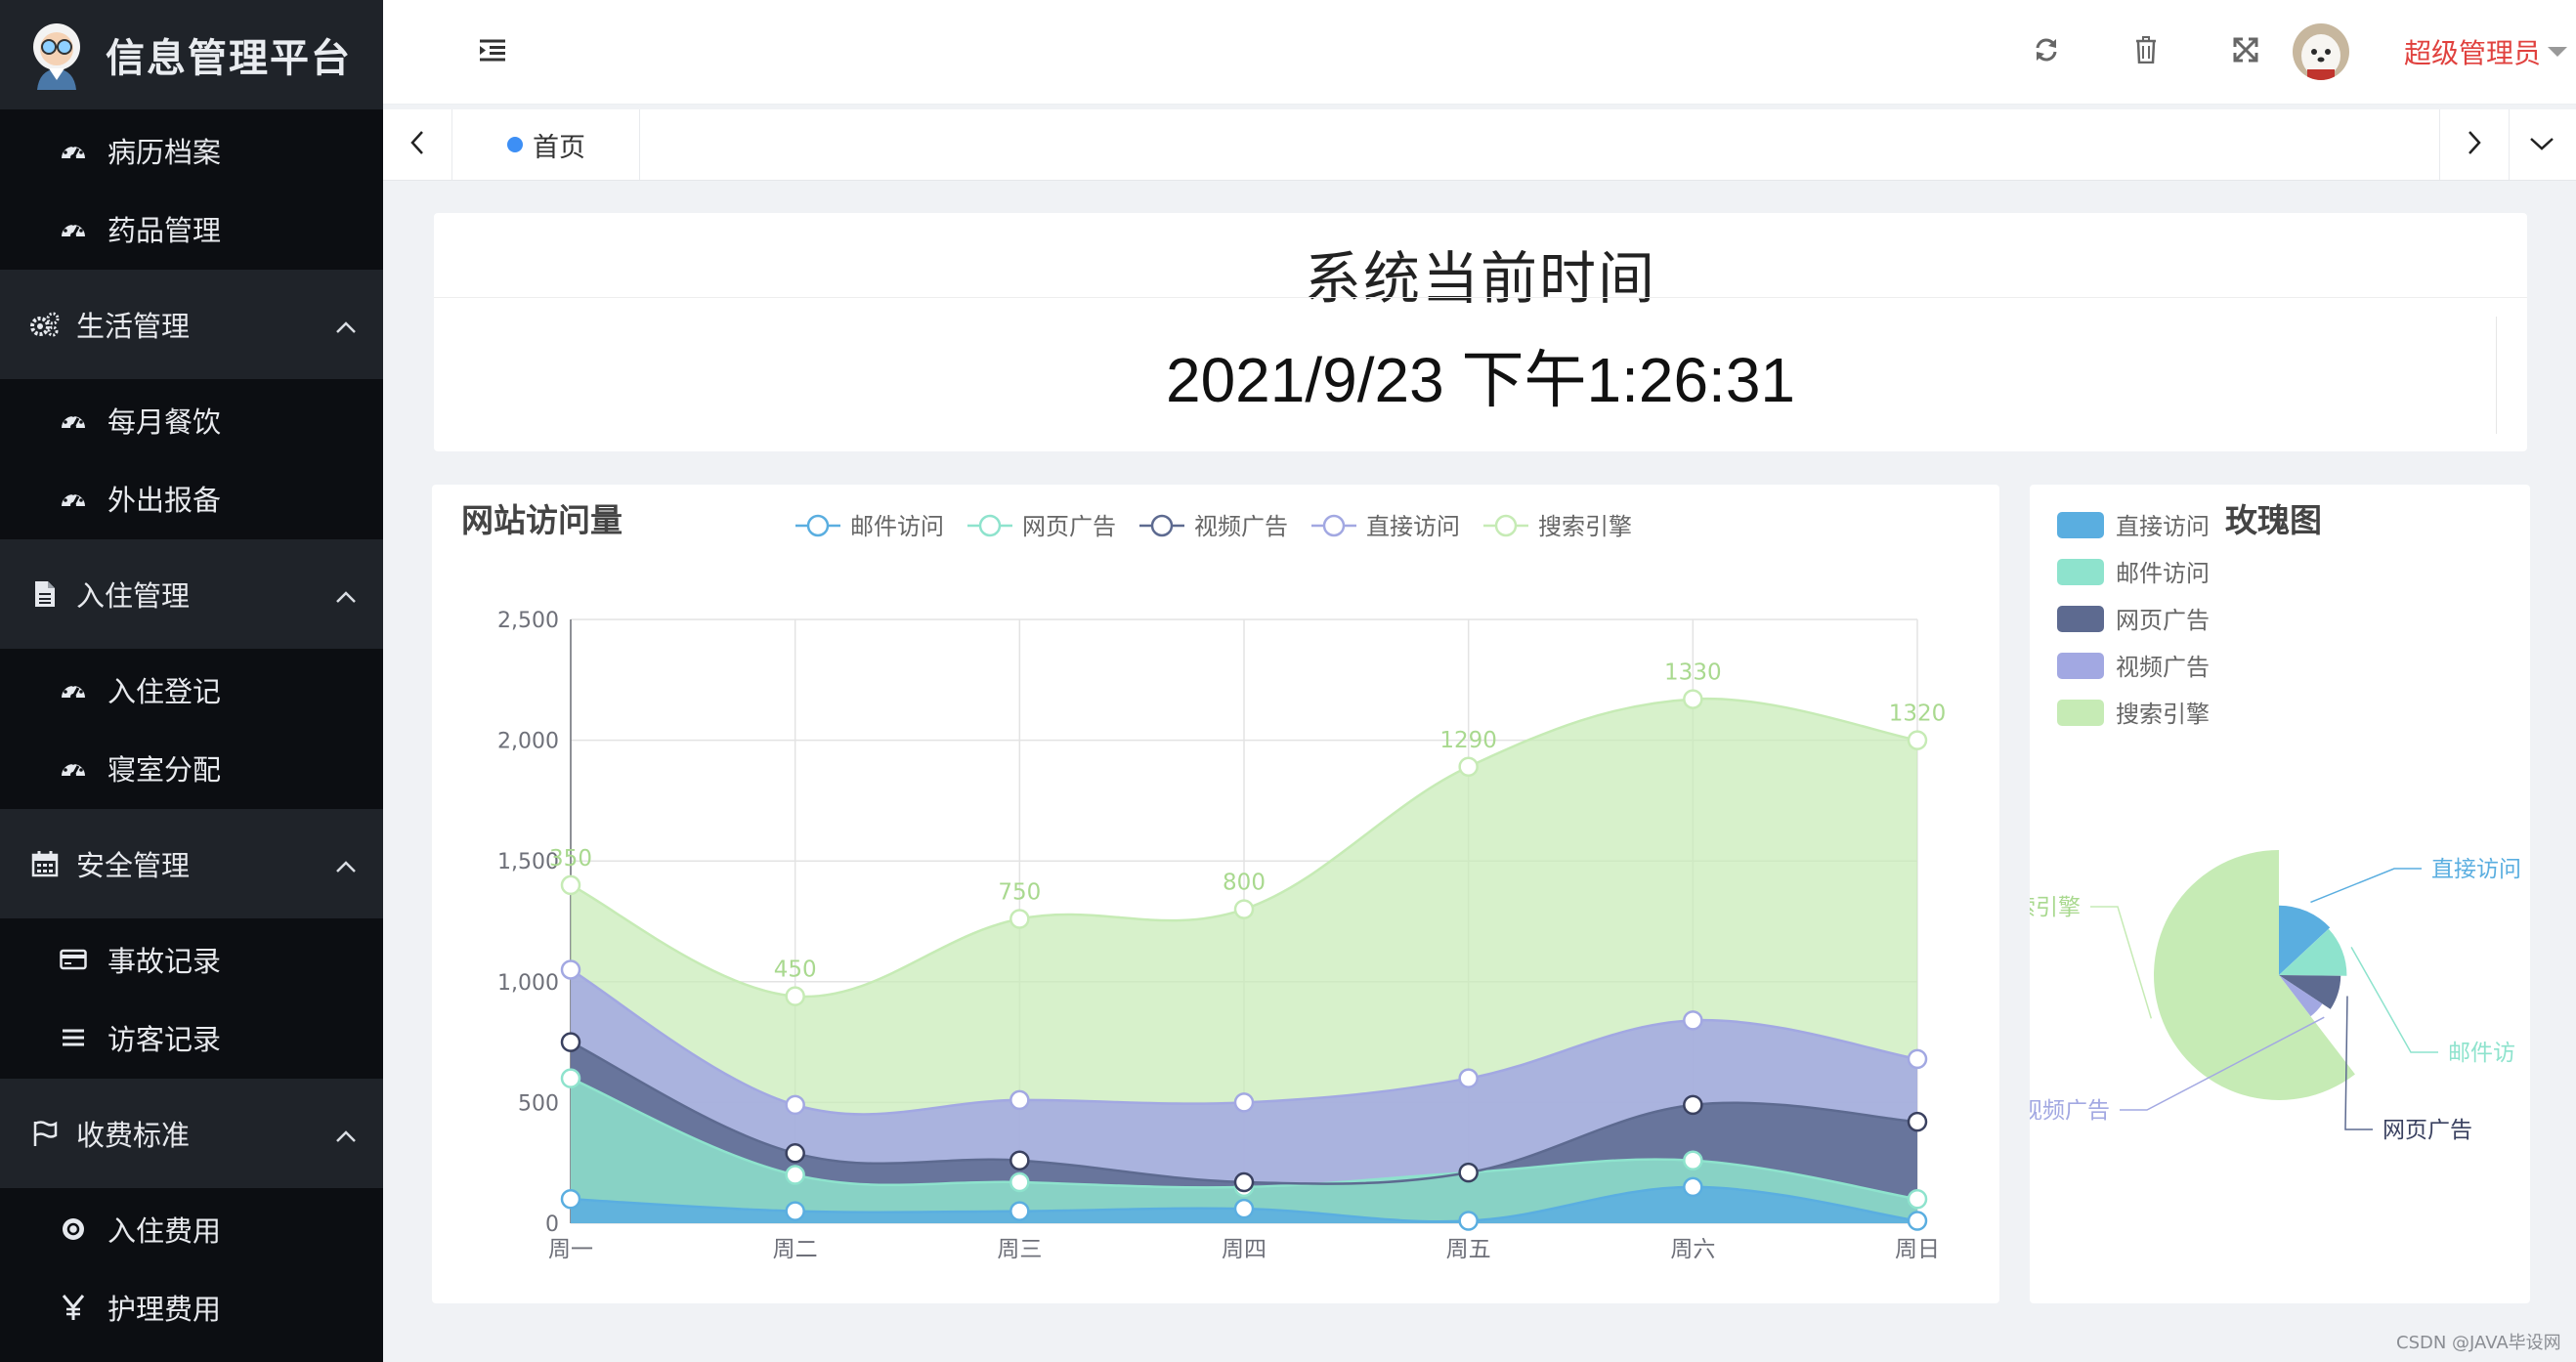  What do you see at coordinates (570, 1249) in the screenshot?
I see `x-tick-label: 周一` at bounding box center [570, 1249].